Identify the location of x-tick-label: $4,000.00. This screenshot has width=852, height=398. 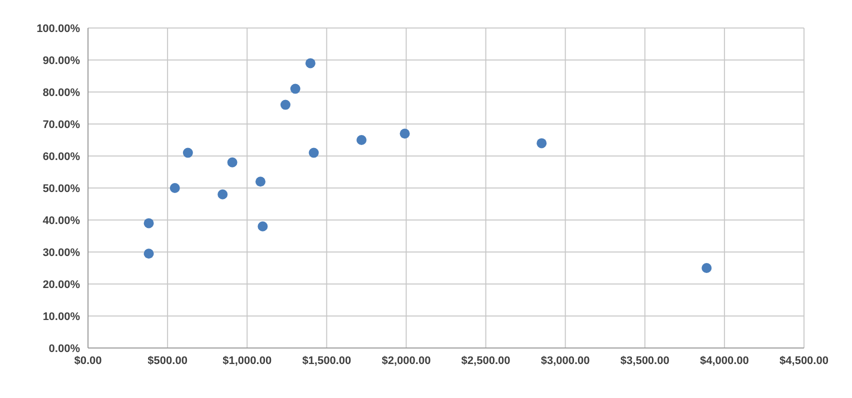
(724, 360).